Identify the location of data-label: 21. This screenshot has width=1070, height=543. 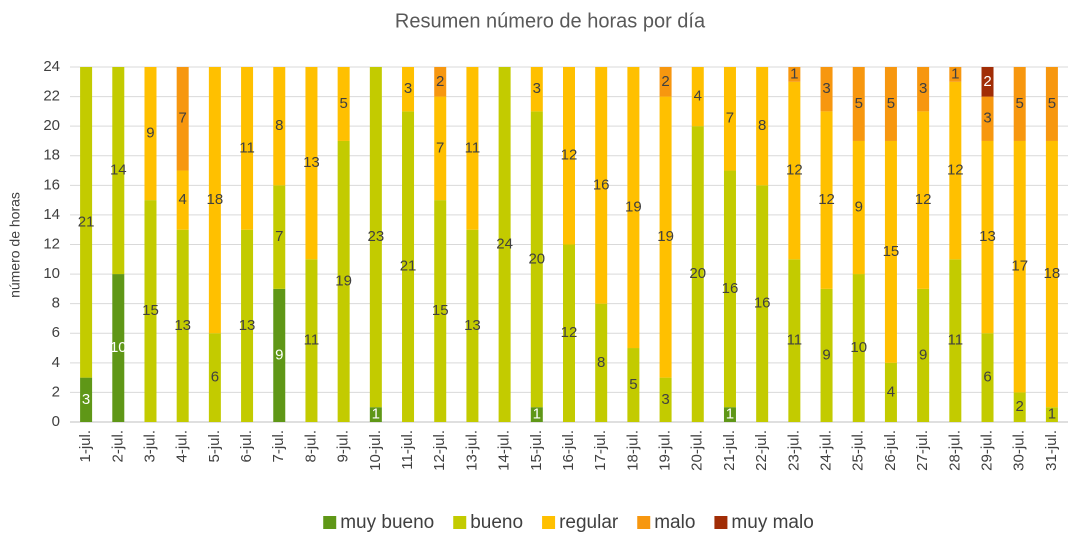
(408, 266).